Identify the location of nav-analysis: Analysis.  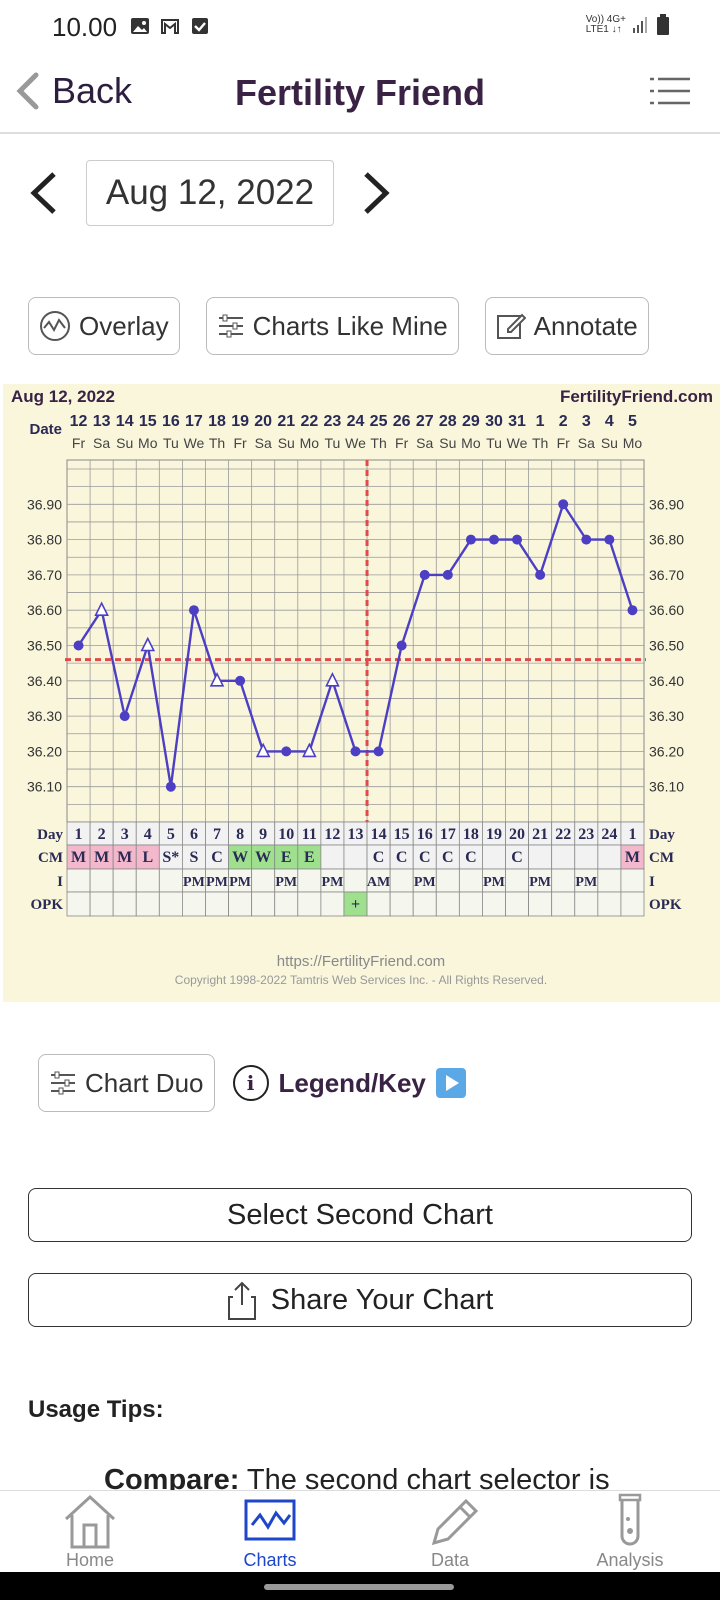
(630, 1531).